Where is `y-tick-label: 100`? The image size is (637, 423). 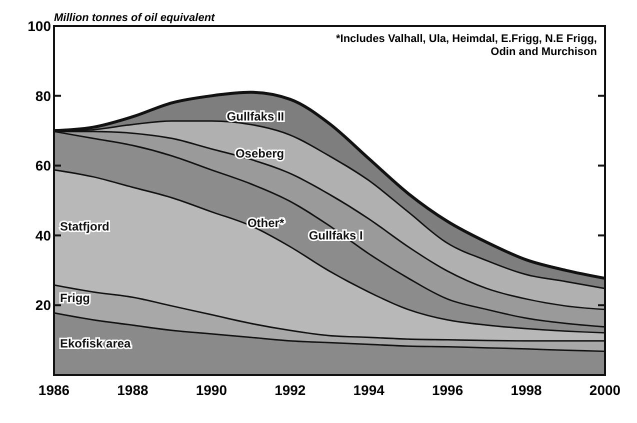 y-tick-label: 100 is located at coordinates (40, 26).